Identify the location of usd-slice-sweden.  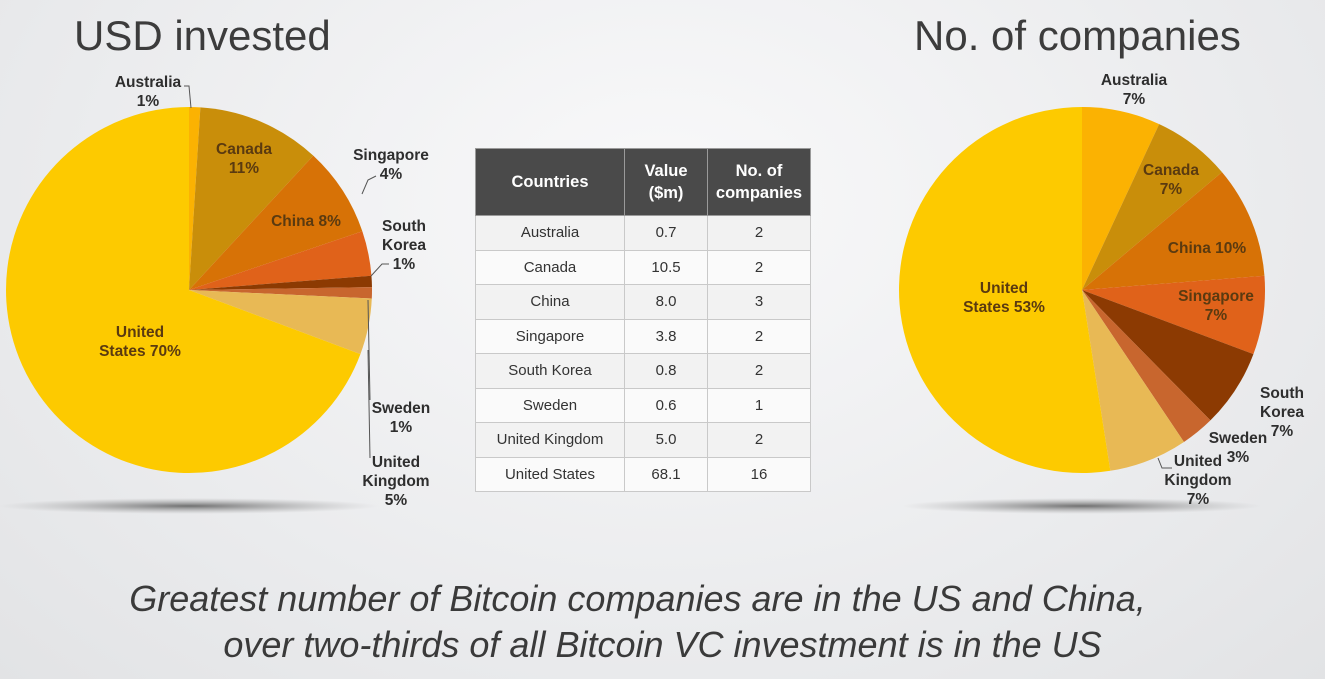
(280, 293).